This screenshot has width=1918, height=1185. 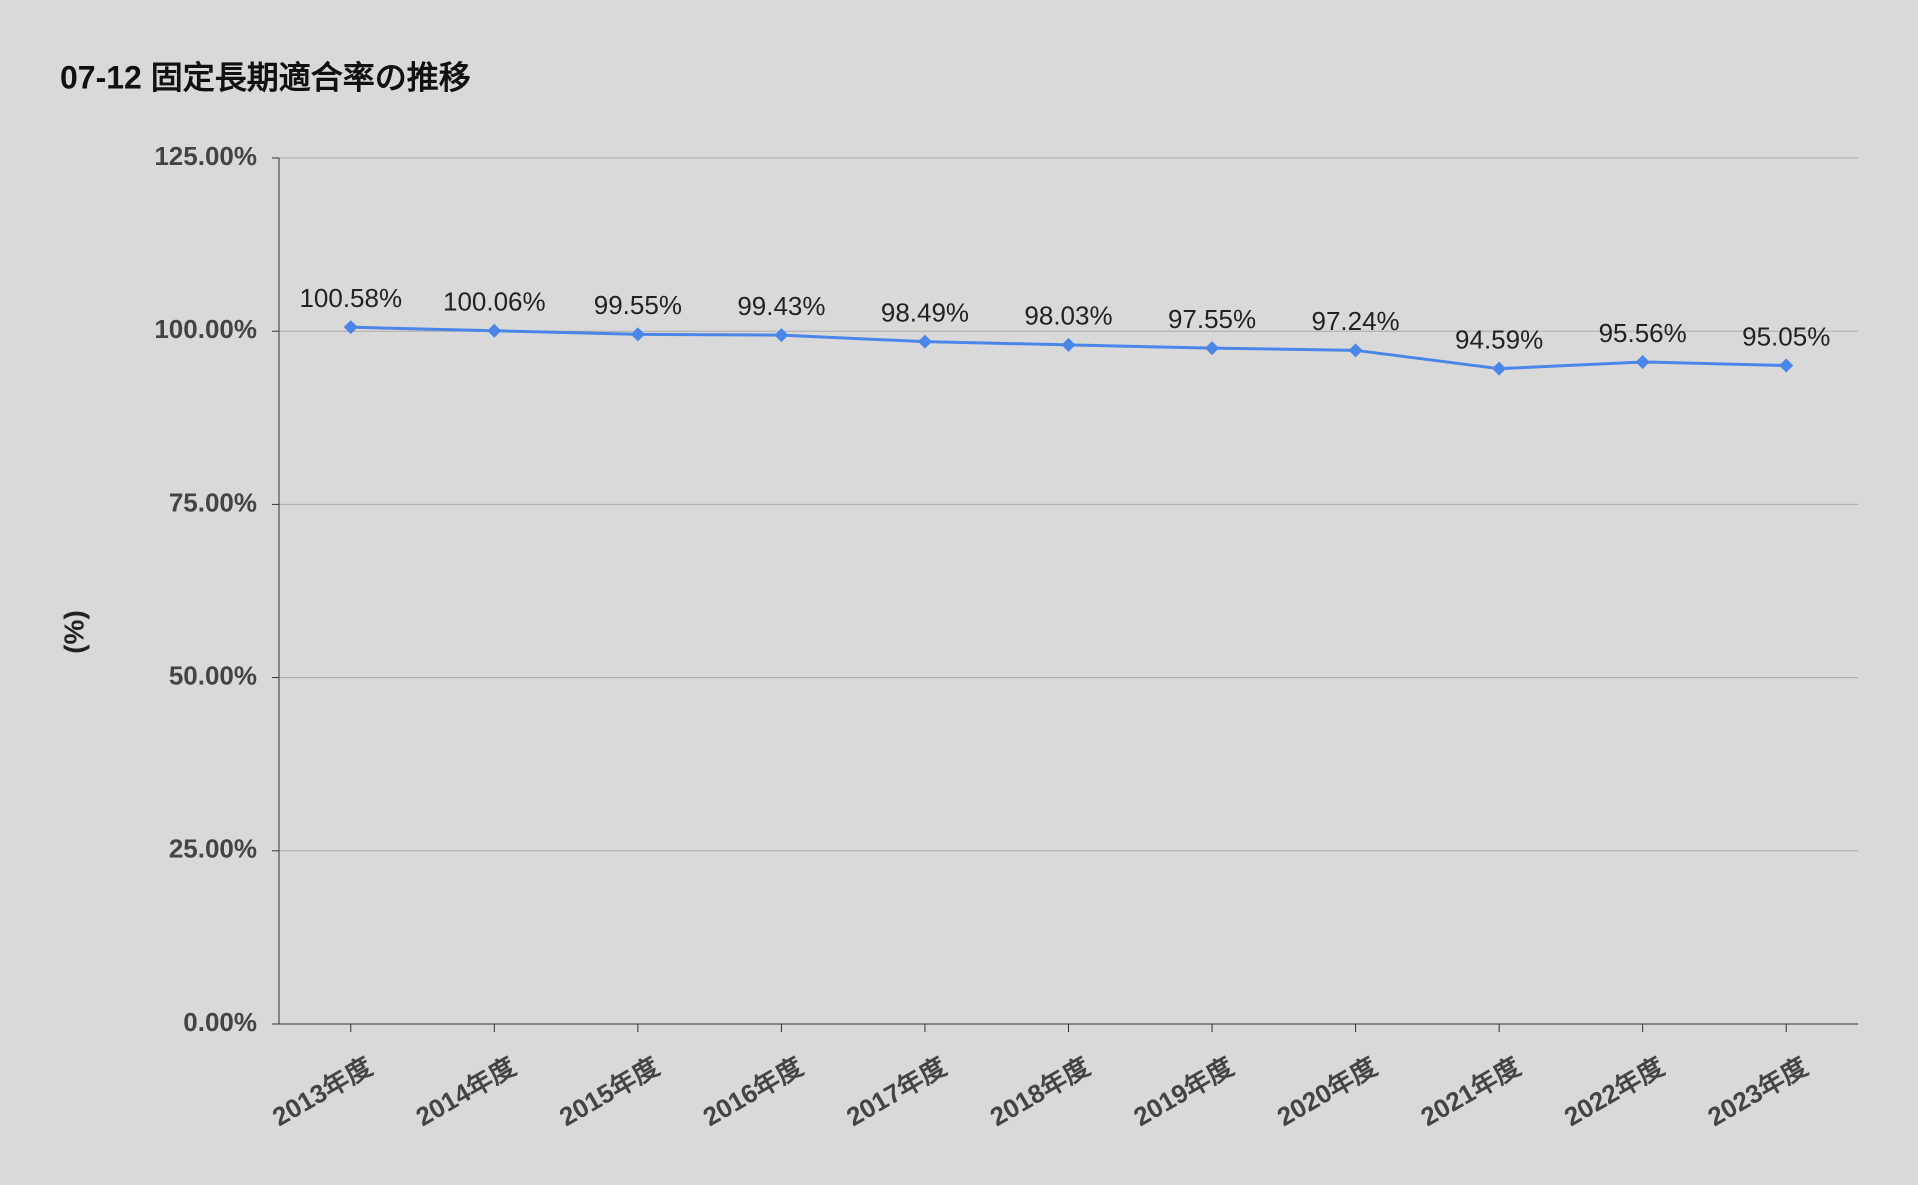 What do you see at coordinates (73, 632) in the screenshot?
I see `y-axis-label: (%)` at bounding box center [73, 632].